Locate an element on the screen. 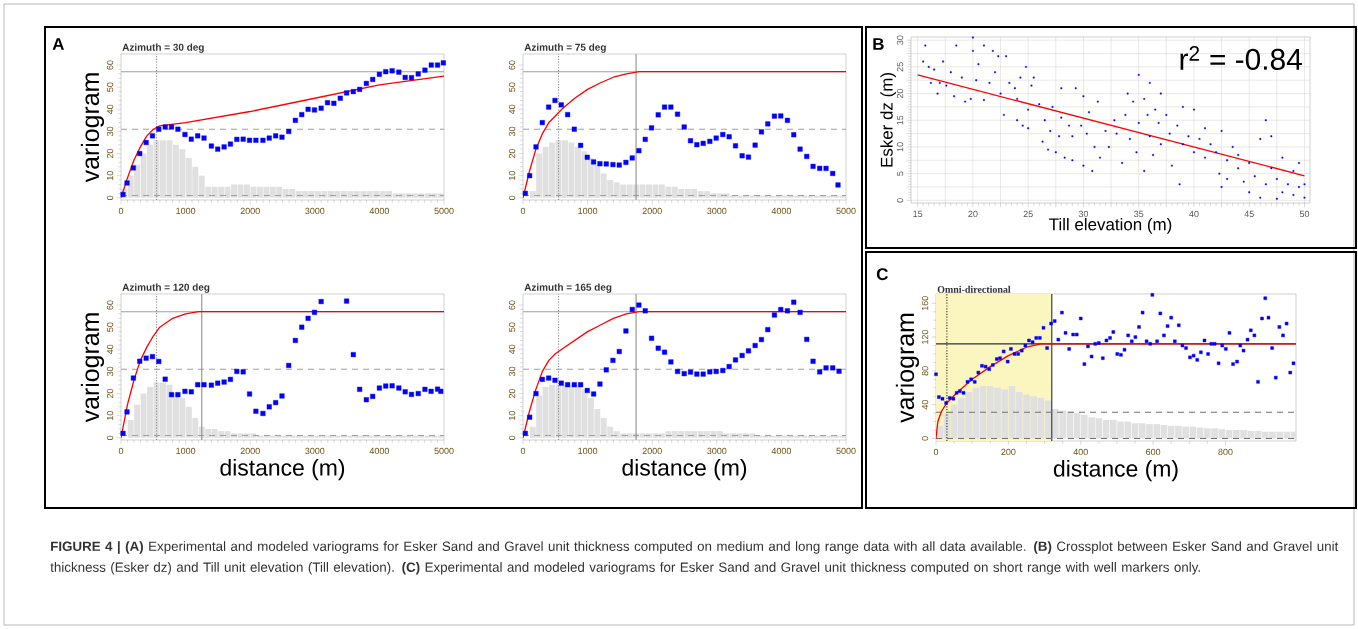 The image size is (1358, 629). x-tick-label: 800 is located at coordinates (1225, 452).